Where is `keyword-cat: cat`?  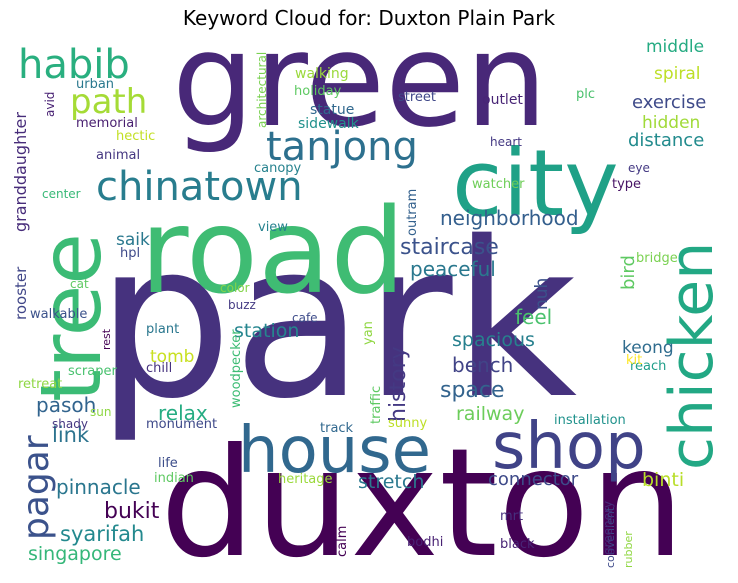
keyword-cat: cat is located at coordinates (79, 284).